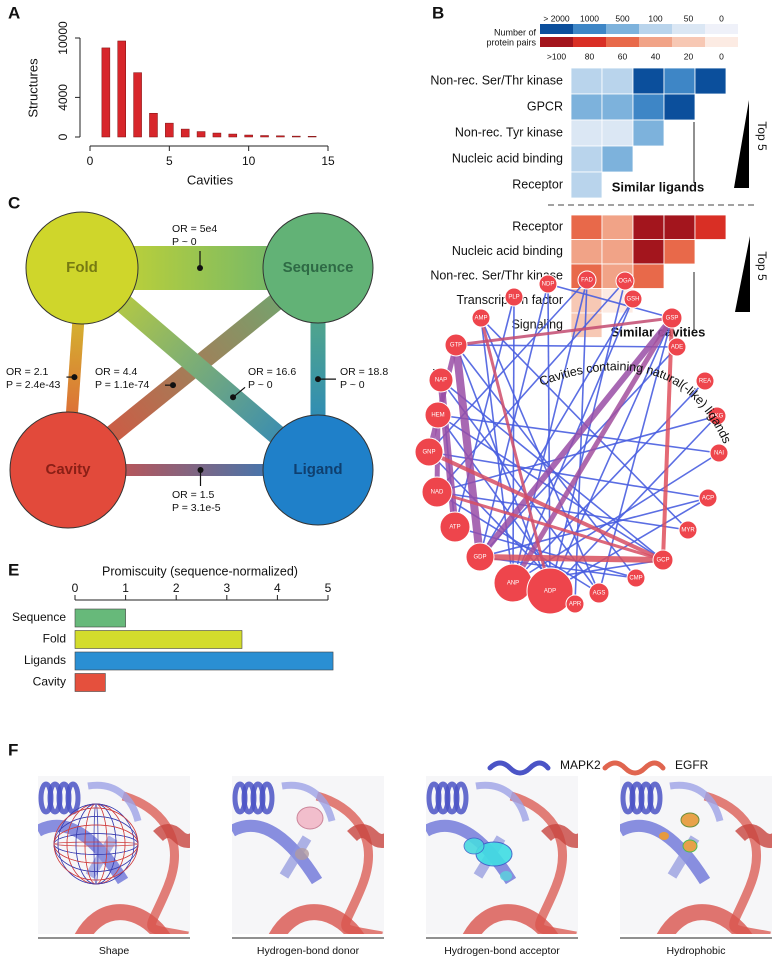  Describe the element at coordinates (122, 385) in the screenshot. I see `p-value: P = 1.1e-74` at that location.